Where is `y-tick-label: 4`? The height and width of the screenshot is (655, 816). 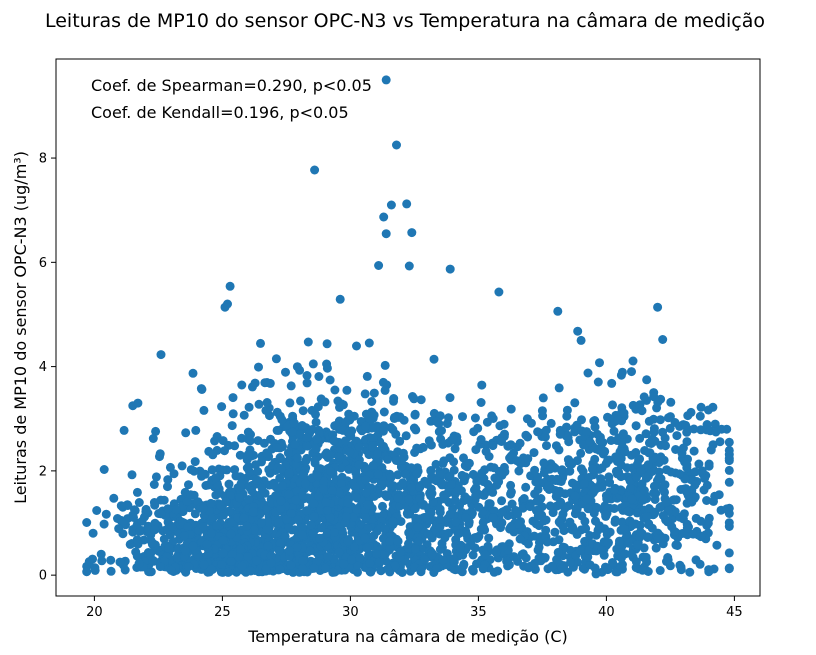
y-tick-label: 4 is located at coordinates (43, 367).